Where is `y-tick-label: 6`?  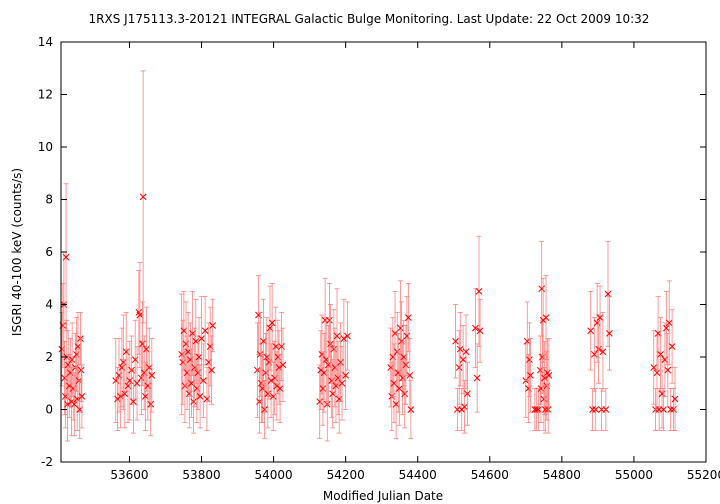 y-tick-label: 6 is located at coordinates (49, 252).